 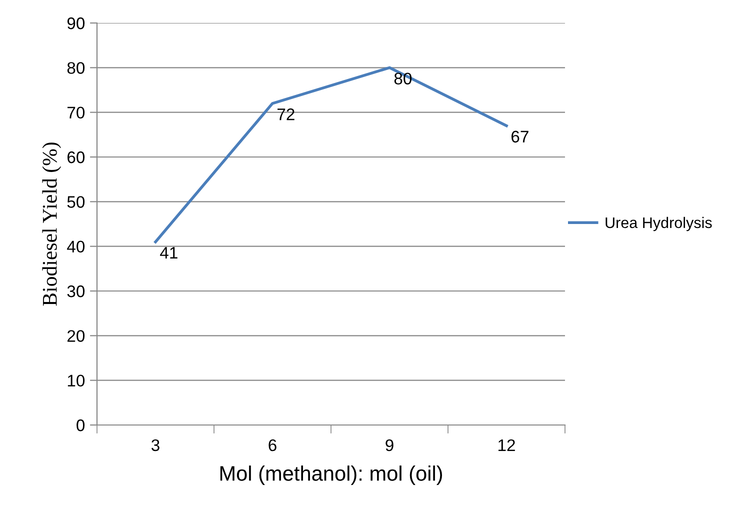 What do you see at coordinates (76, 202) in the screenshot?
I see `y-tick-label: 50` at bounding box center [76, 202].